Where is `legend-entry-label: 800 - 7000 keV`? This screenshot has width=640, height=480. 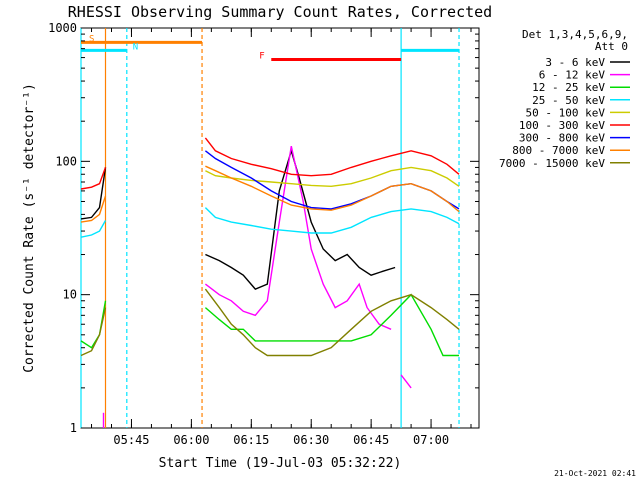
legend-entry-label: 800 - 7000 keV is located at coordinates (558, 150).